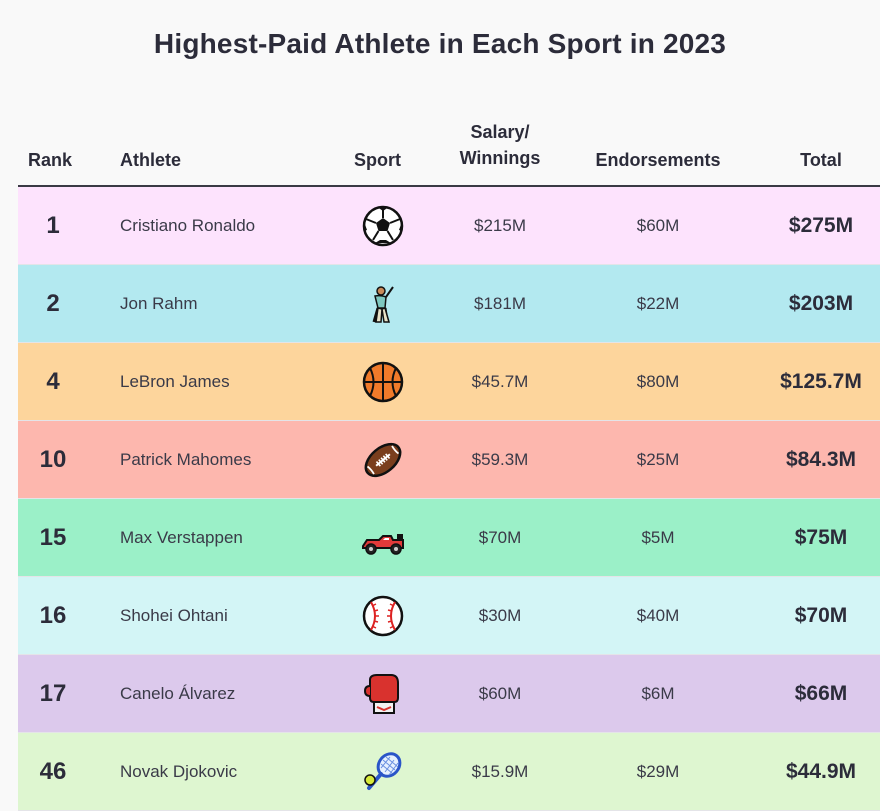 This screenshot has width=880, height=811. I want to click on baseball-icon, so click(383, 615).